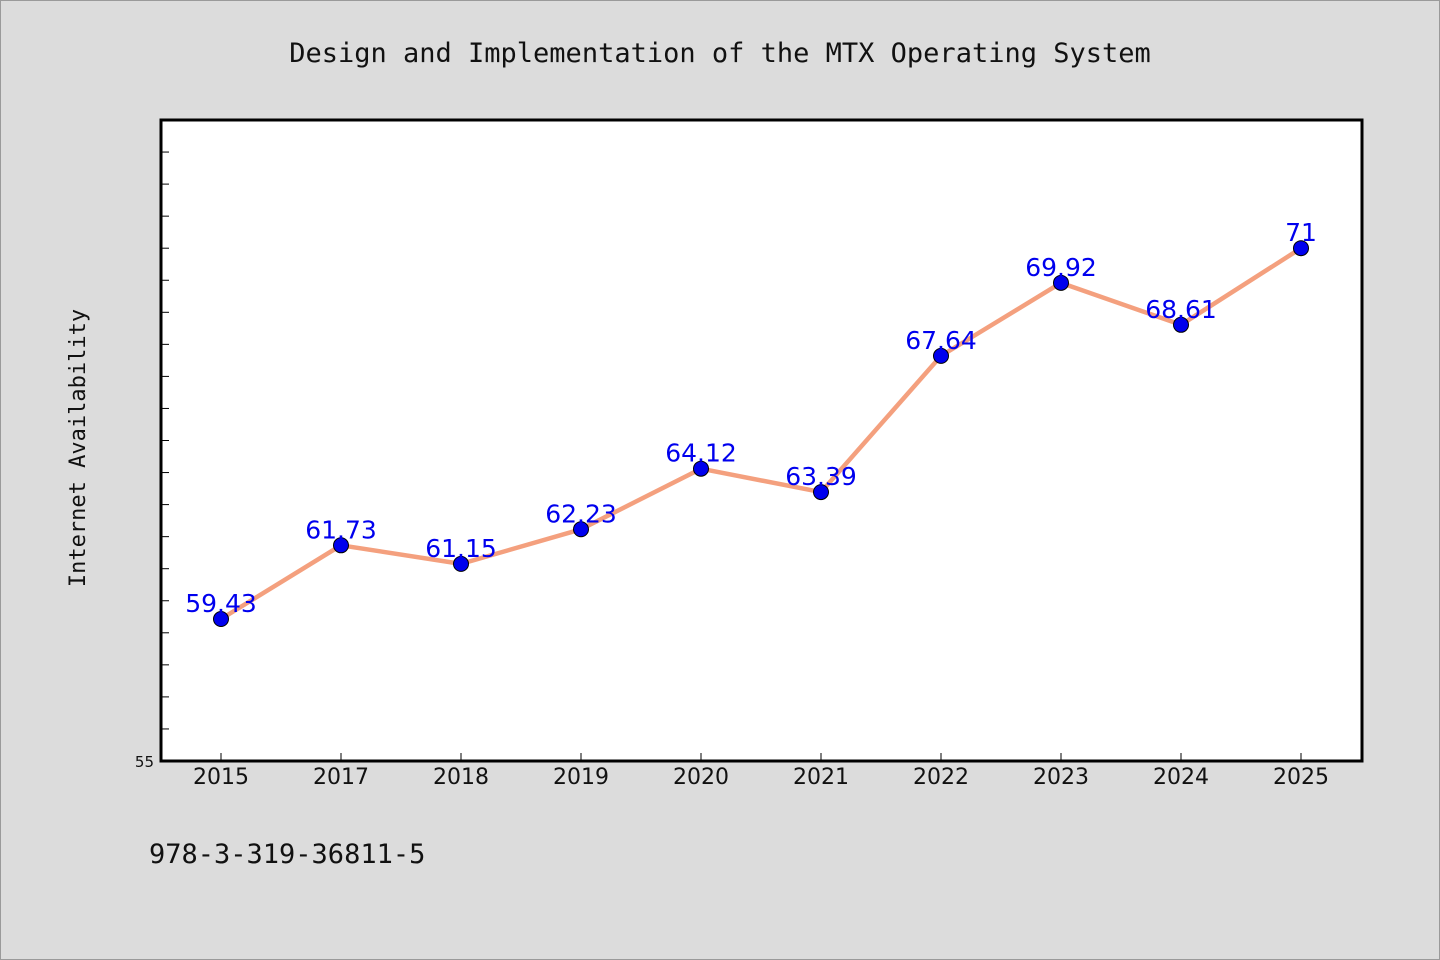  Describe the element at coordinates (821, 777) in the screenshot. I see `x-tick-label: 2021` at that location.